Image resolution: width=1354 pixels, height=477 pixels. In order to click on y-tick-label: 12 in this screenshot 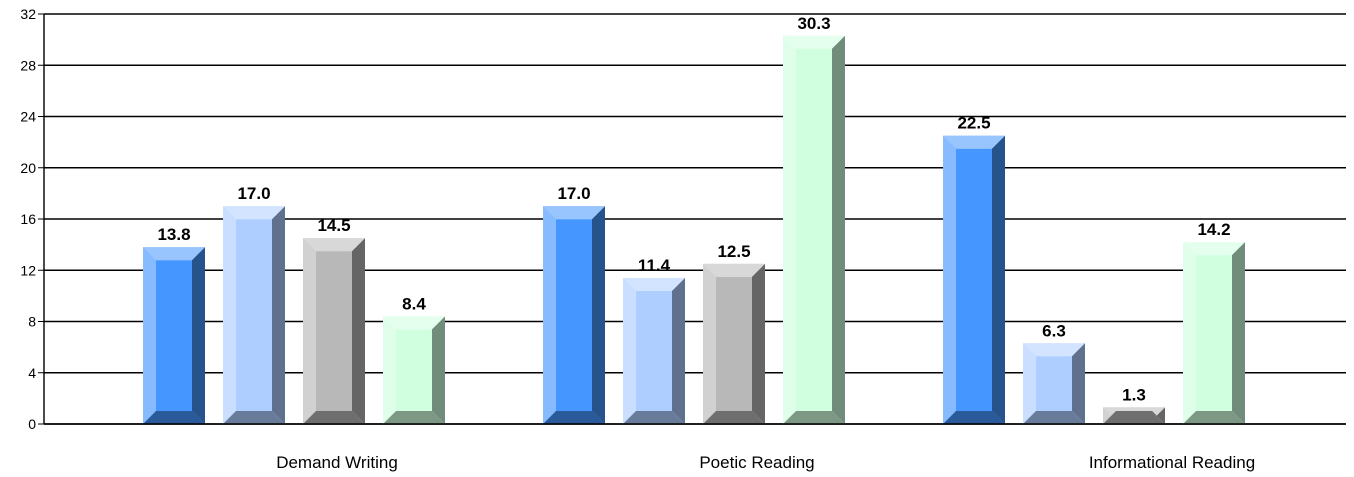, I will do `click(28, 270)`.